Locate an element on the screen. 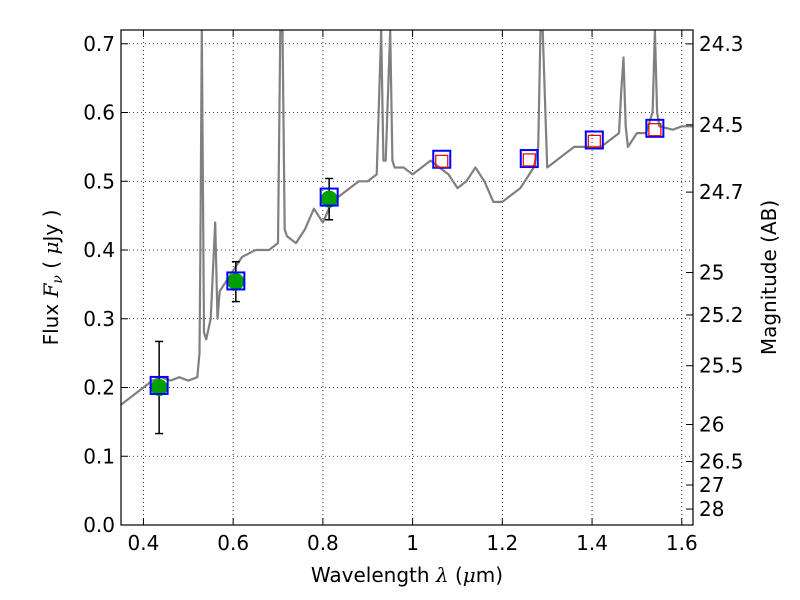 This screenshot has height=600, width=800. x-axis-label: Wavelength λ (μm) is located at coordinates (407, 575).